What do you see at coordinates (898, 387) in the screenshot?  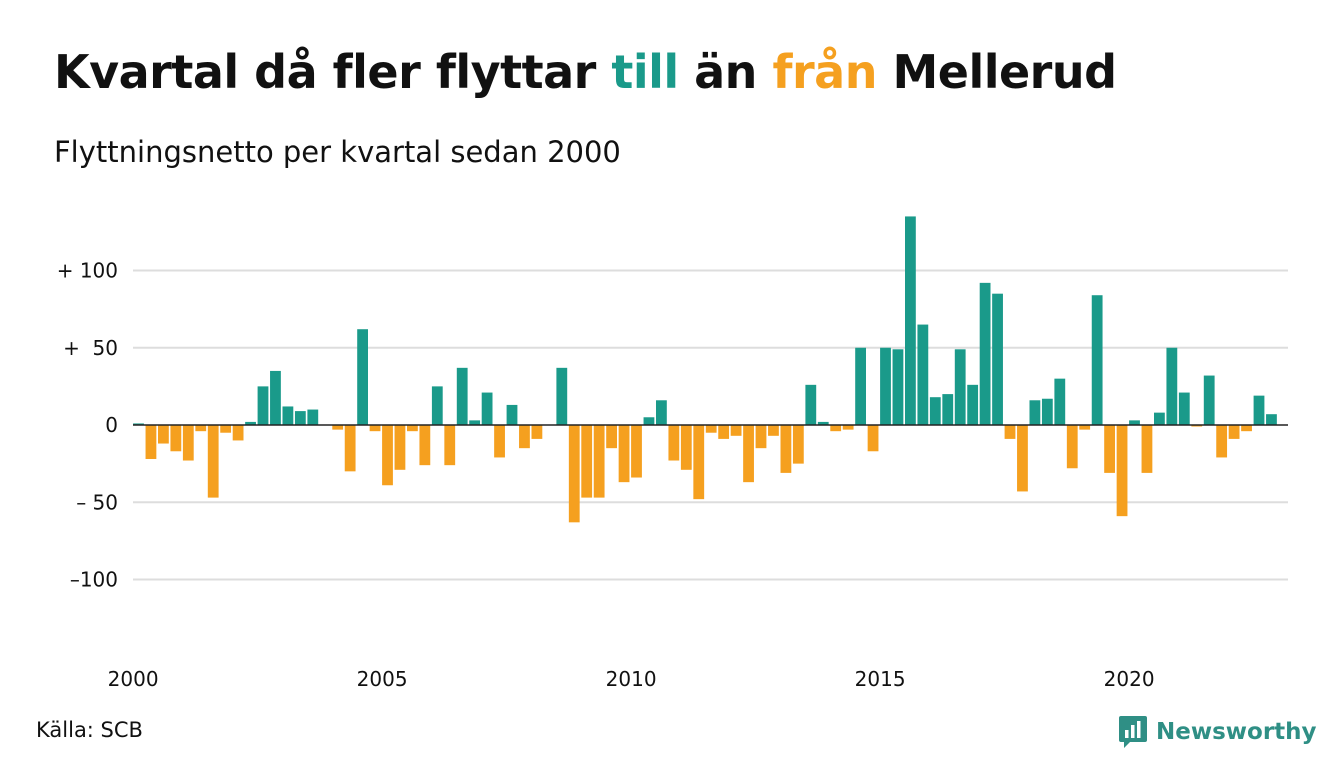 I see `bar-2015-q2` at bounding box center [898, 387].